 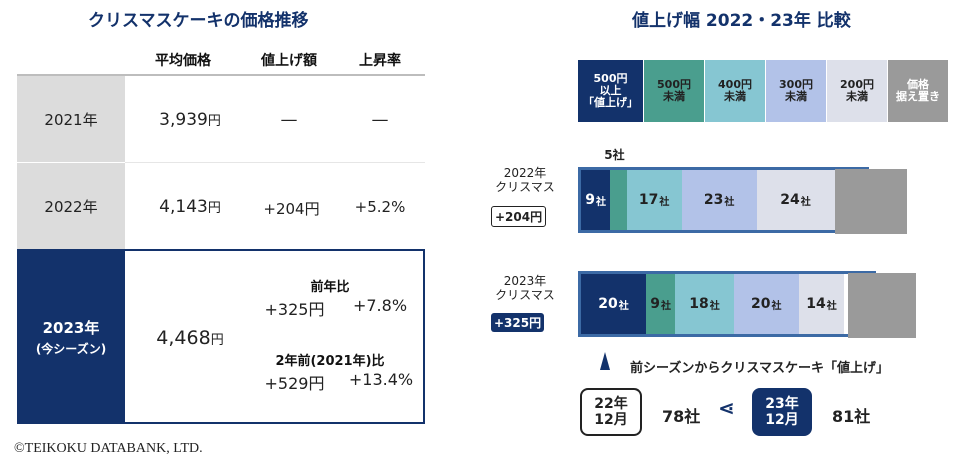 What do you see at coordinates (735, 91) in the screenshot?
I see `legend-item: 400円 未満` at bounding box center [735, 91].